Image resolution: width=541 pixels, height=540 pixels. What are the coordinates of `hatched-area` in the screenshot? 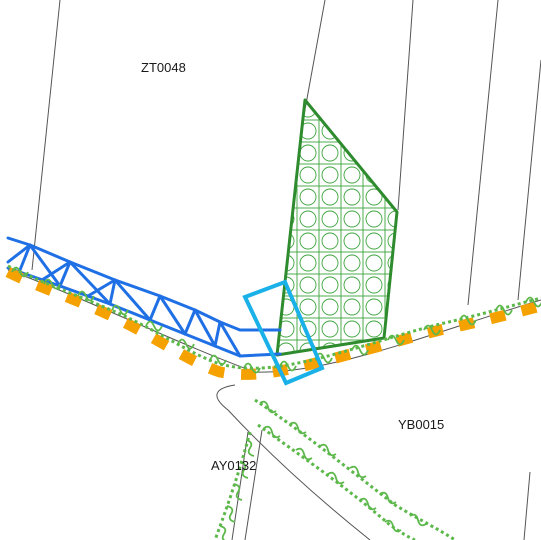 It's located at (337, 227).